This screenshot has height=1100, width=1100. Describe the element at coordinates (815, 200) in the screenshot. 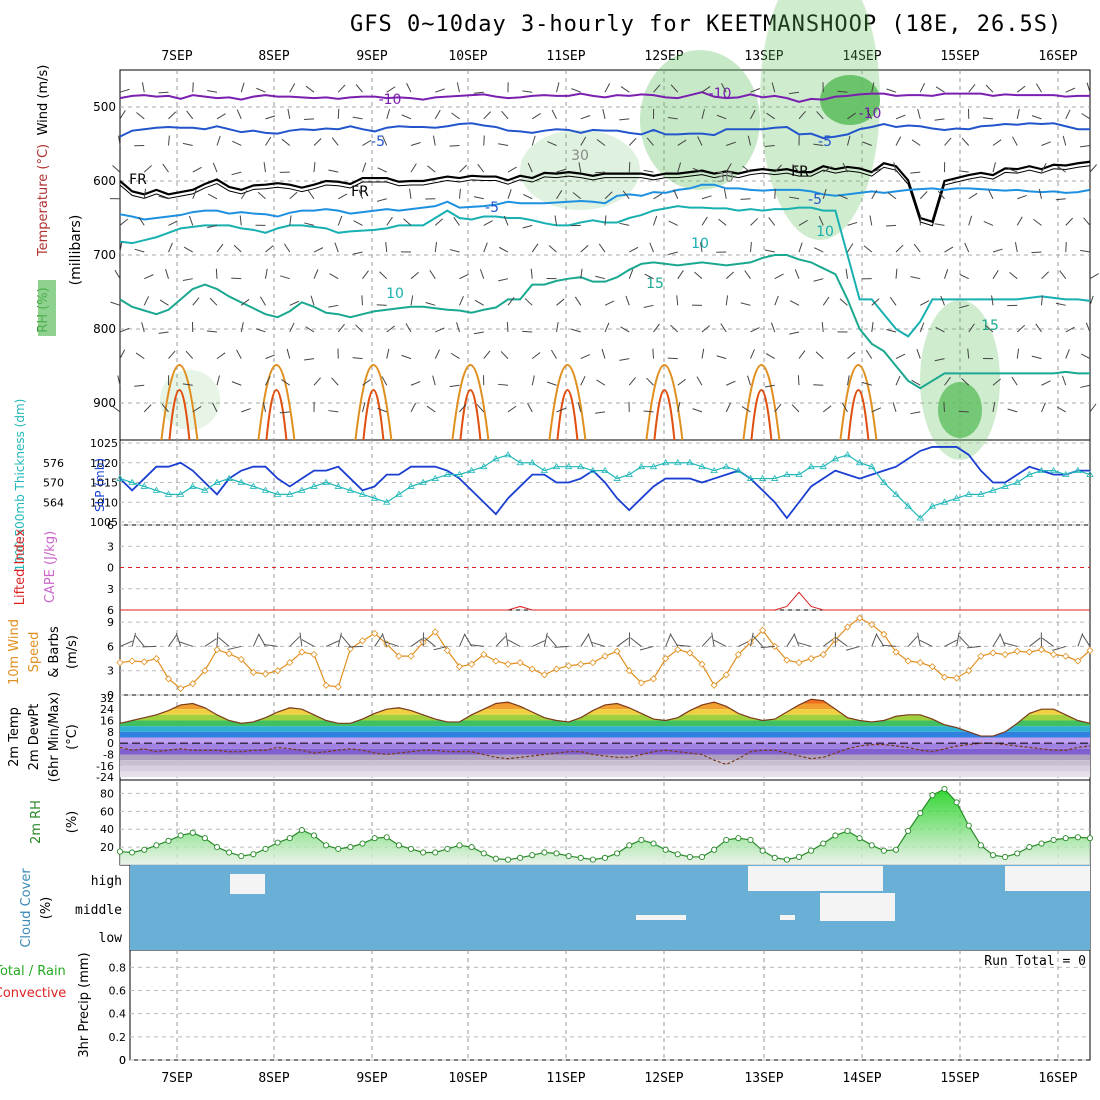

I see `contour-label: -5` at that location.